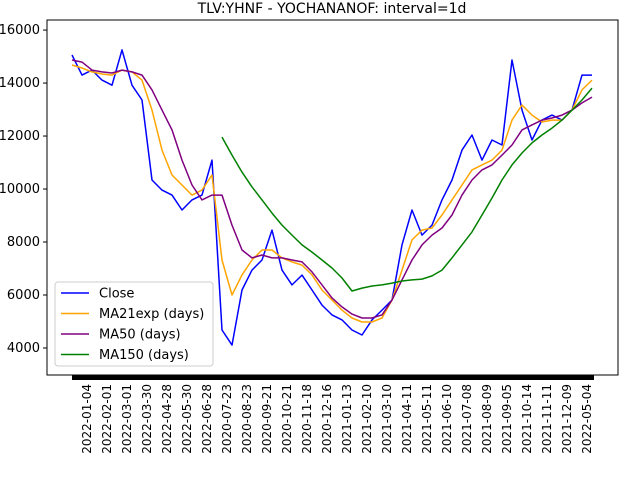 Image resolution: width=640 pixels, height=480 pixels. What do you see at coordinates (387, 419) in the screenshot?
I see `x-tick-label: 2021-03-10` at bounding box center [387, 419].